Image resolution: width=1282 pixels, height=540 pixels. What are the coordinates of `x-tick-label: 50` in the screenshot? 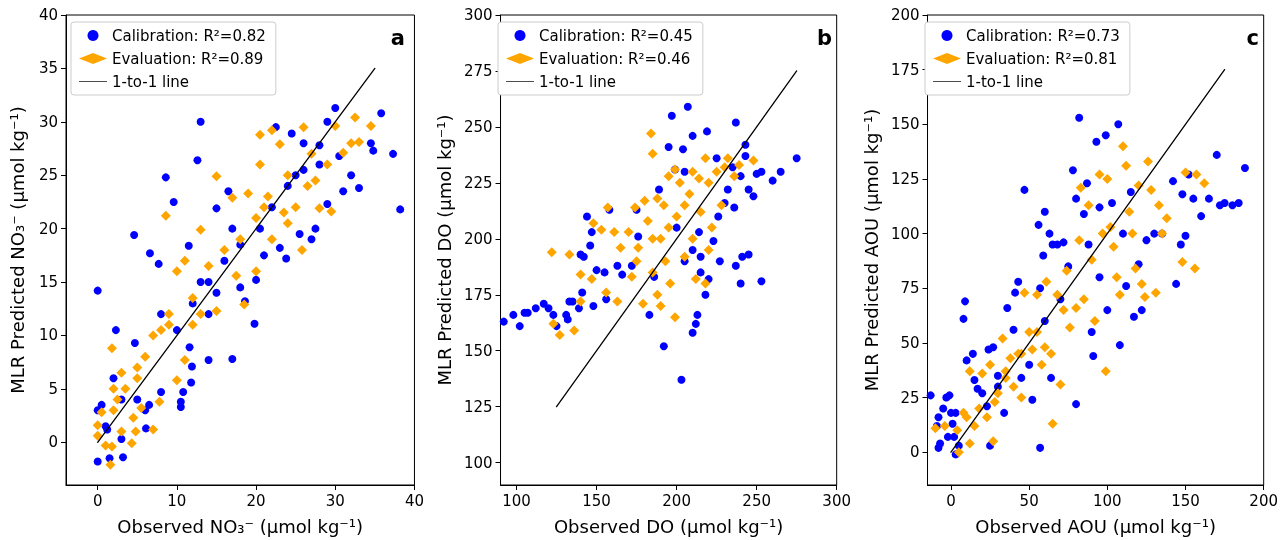 It's located at (1029, 500).